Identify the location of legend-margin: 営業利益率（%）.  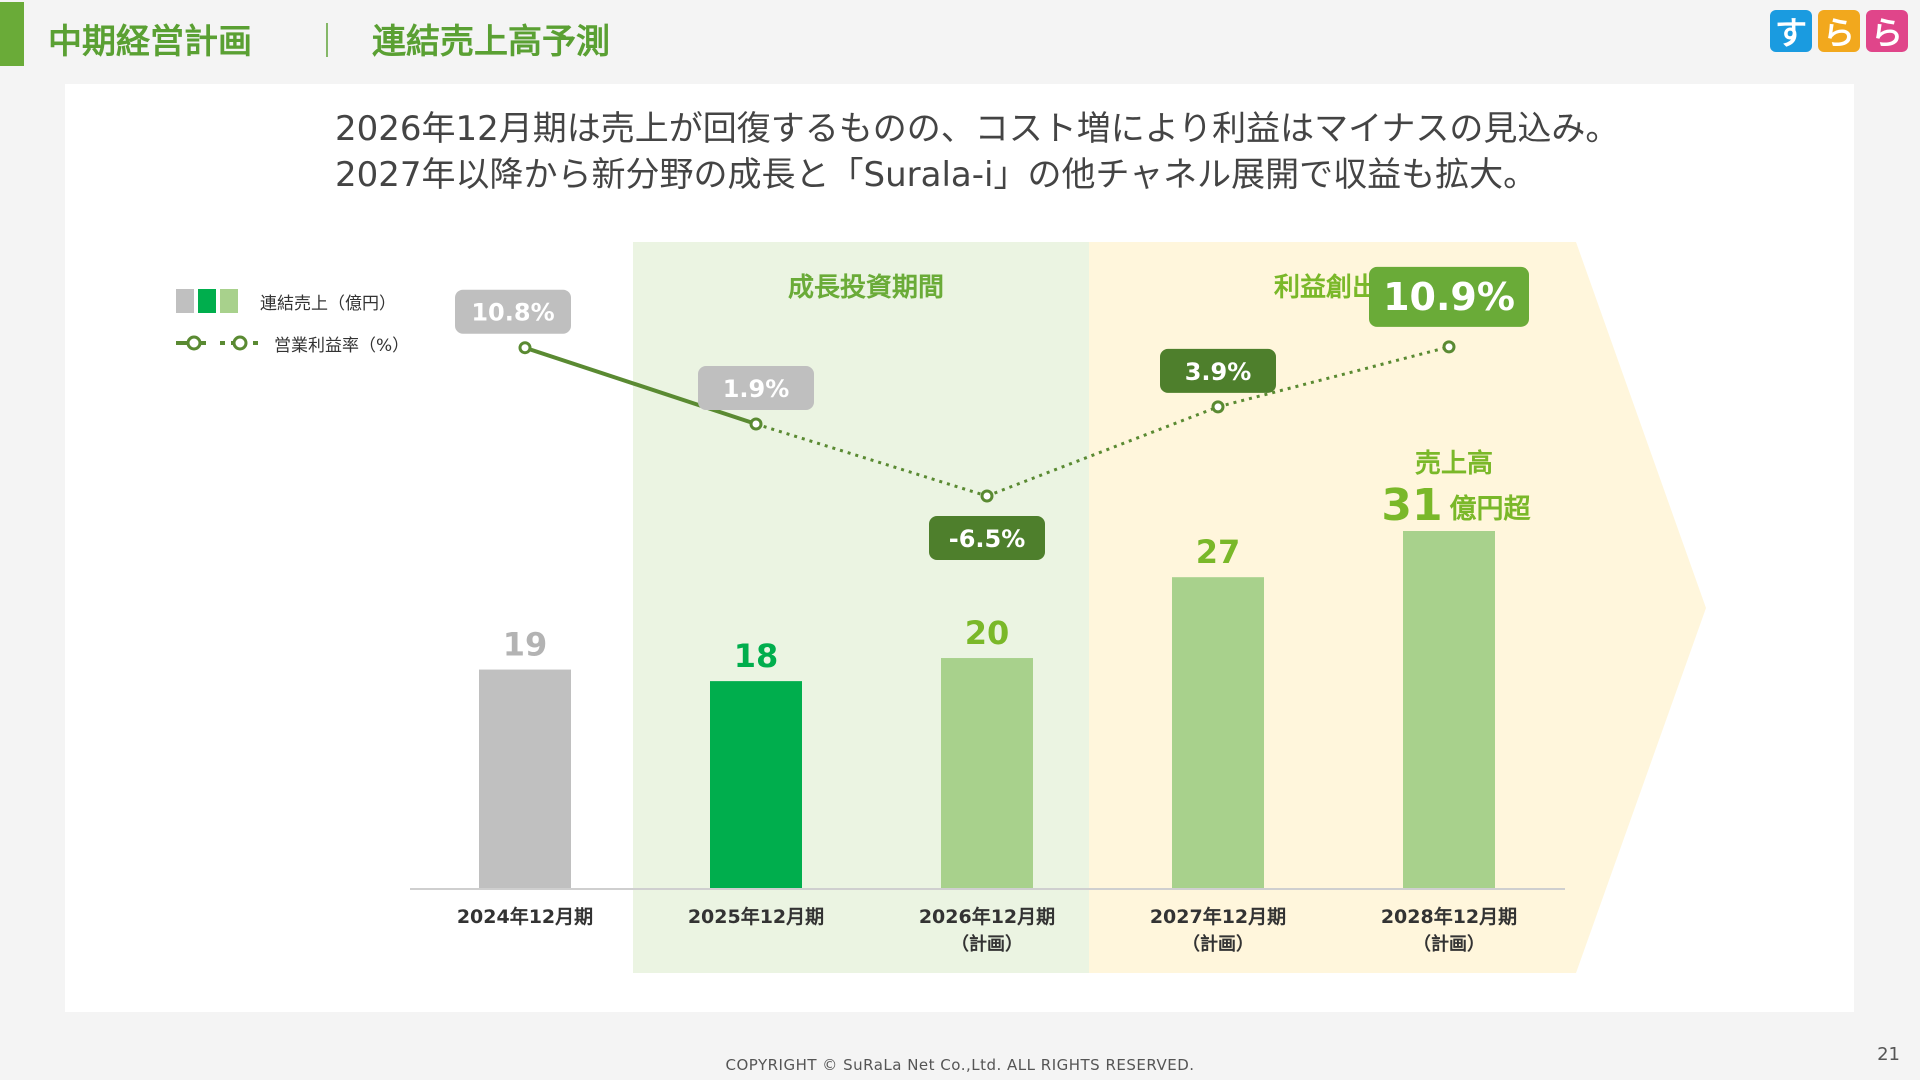
(292, 343).